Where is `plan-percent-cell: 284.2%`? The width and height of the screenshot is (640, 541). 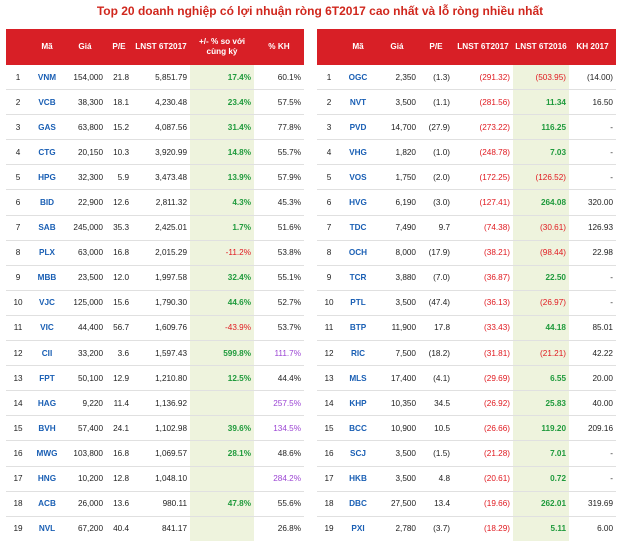
plan-percent-cell: 284.2% is located at coordinates (279, 479).